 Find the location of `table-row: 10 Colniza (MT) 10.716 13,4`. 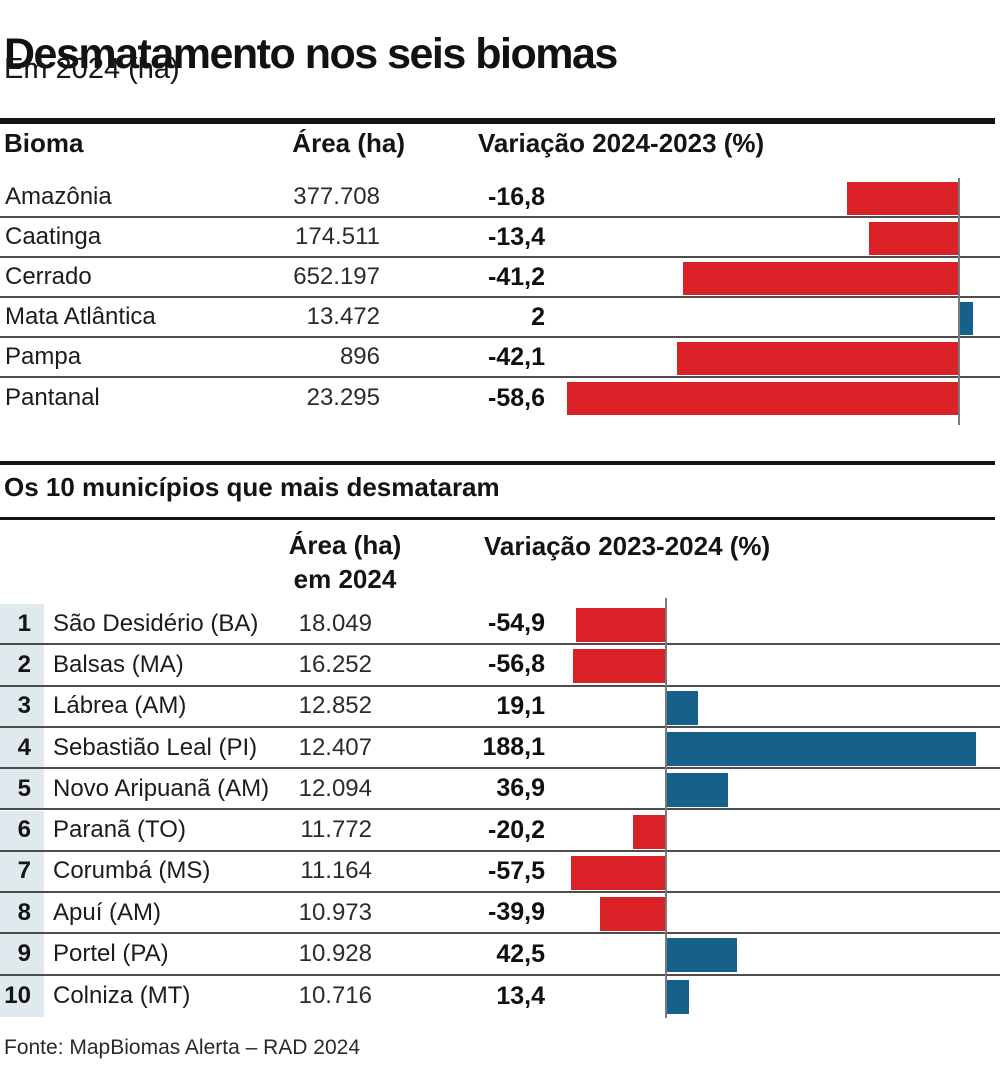

table-row: 10 Colniza (MT) 10.716 13,4 is located at coordinates (500, 996).